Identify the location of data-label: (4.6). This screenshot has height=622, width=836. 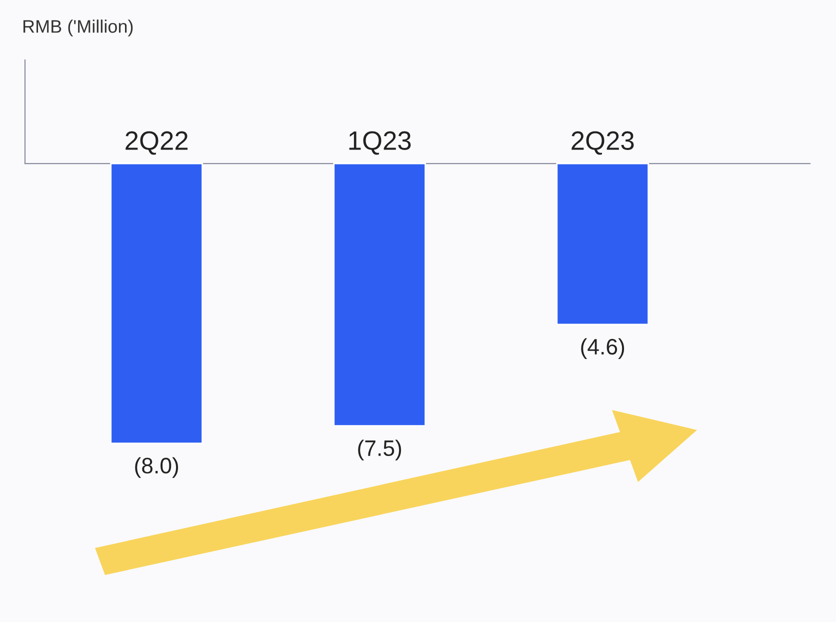
(602, 348).